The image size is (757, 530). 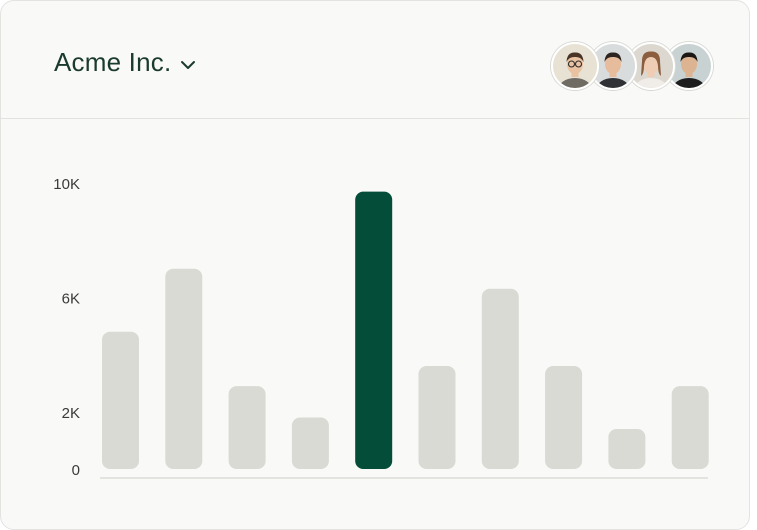 What do you see at coordinates (71, 298) in the screenshot?
I see `y-tick-label: 6K` at bounding box center [71, 298].